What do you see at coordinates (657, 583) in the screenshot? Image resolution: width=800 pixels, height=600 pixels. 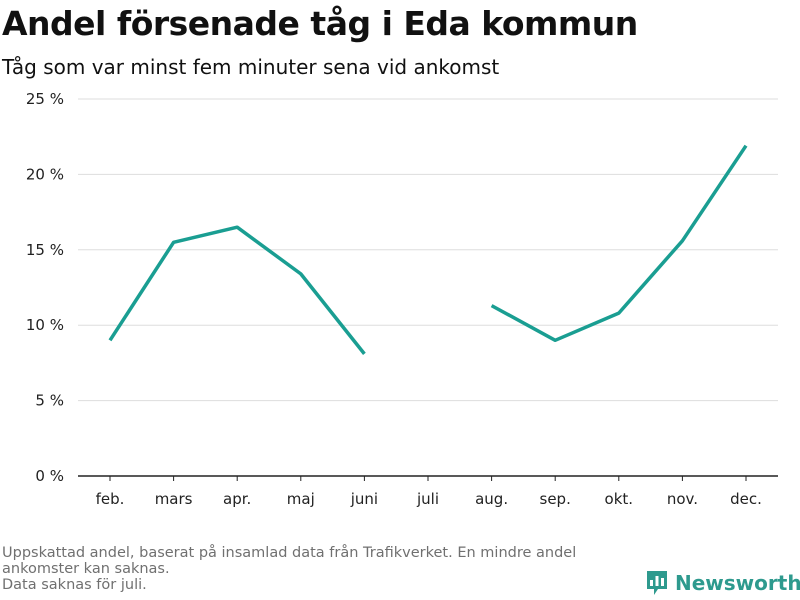 I see `newsworthy-logo-icon` at bounding box center [657, 583].